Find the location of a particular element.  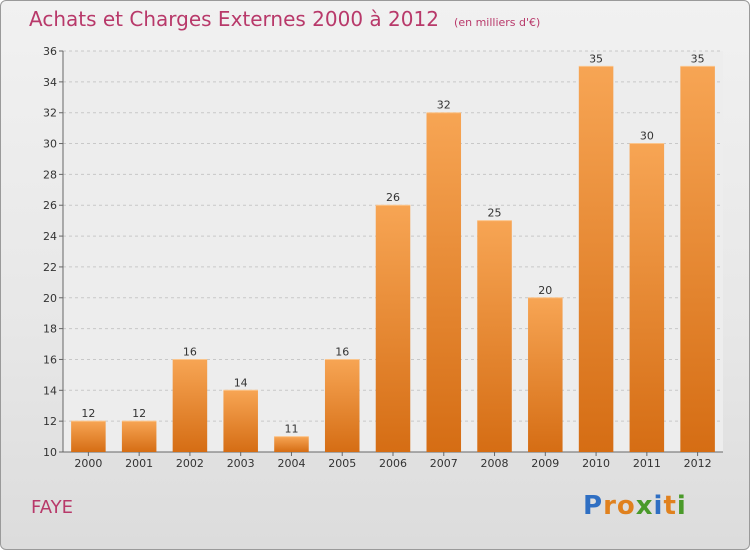

x-tick-label: 2007 is located at coordinates (444, 463).